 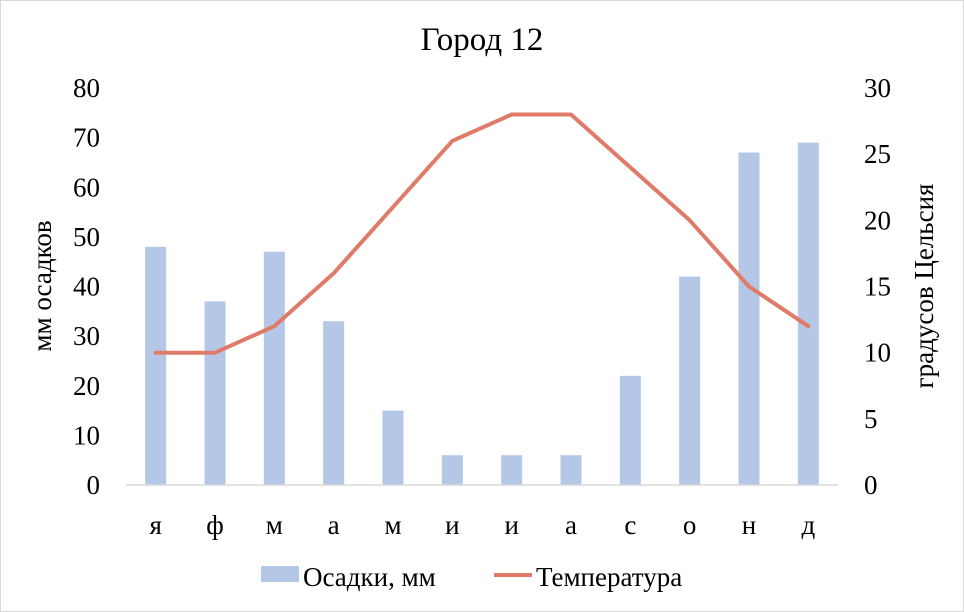 What do you see at coordinates (609, 577) in the screenshot?
I see `legend-label-temperature: Температура` at bounding box center [609, 577].